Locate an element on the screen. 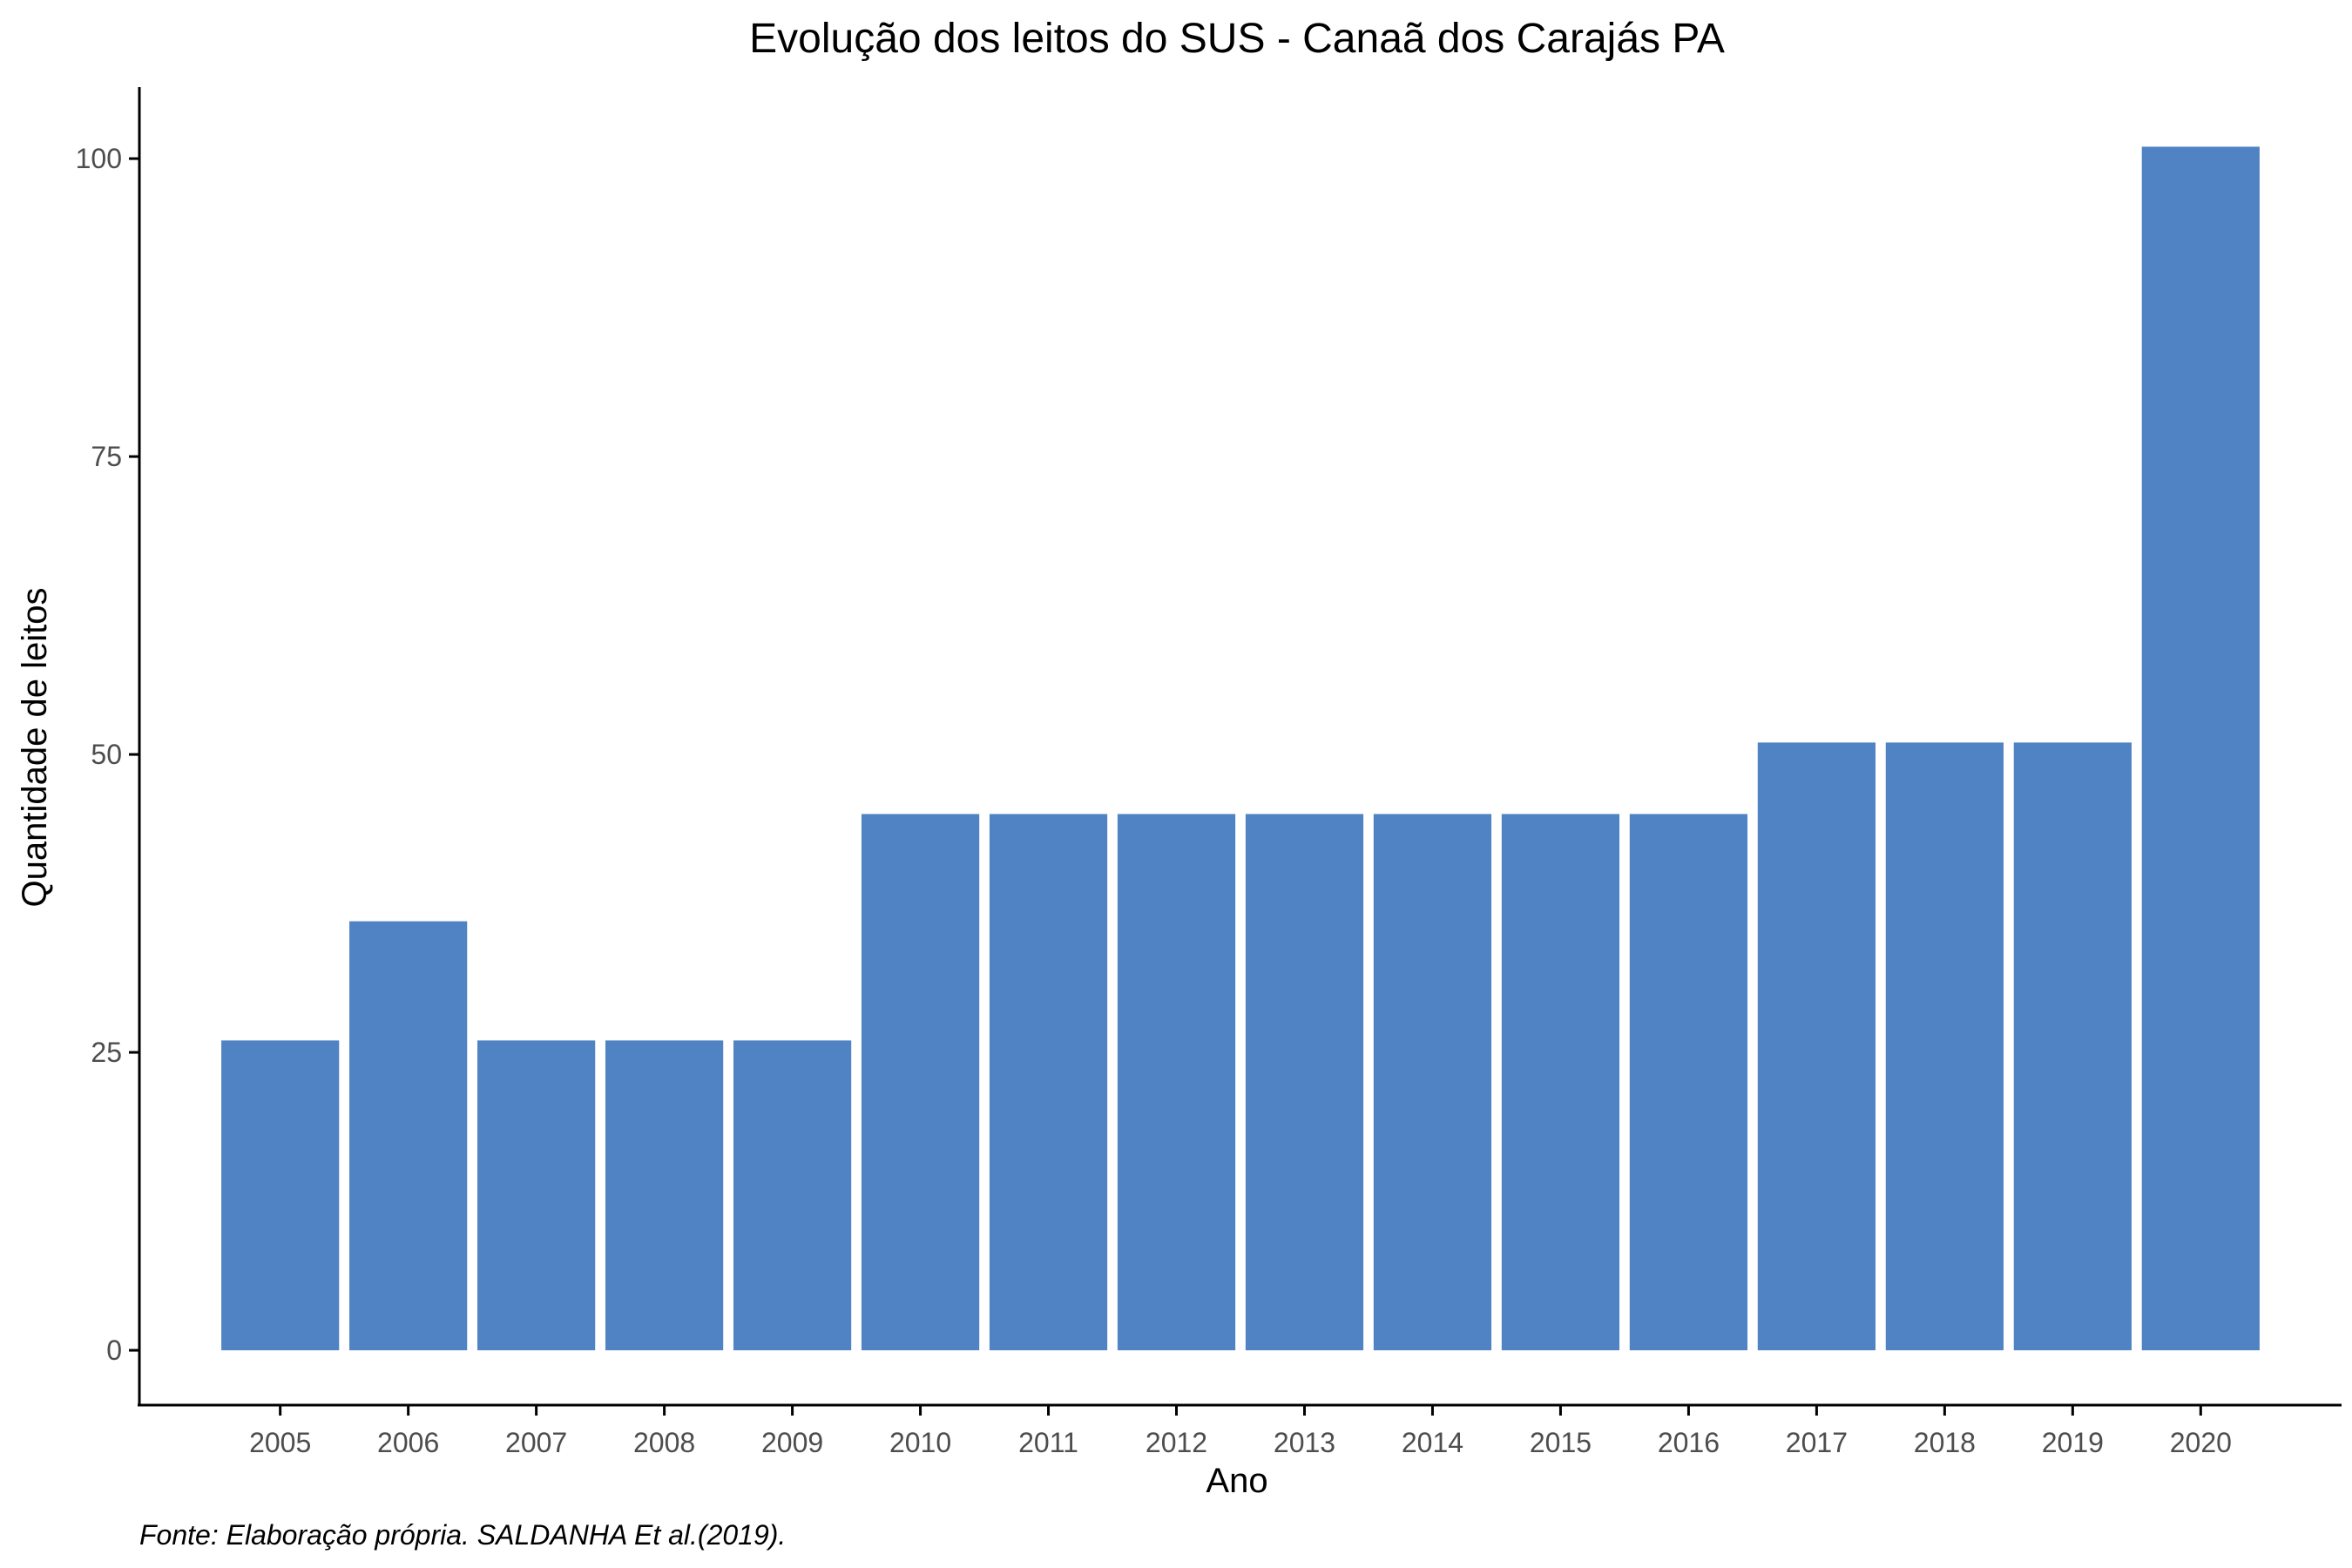 This screenshot has width=2352, height=1568. y-tick-label-50: 50 is located at coordinates (106, 754).